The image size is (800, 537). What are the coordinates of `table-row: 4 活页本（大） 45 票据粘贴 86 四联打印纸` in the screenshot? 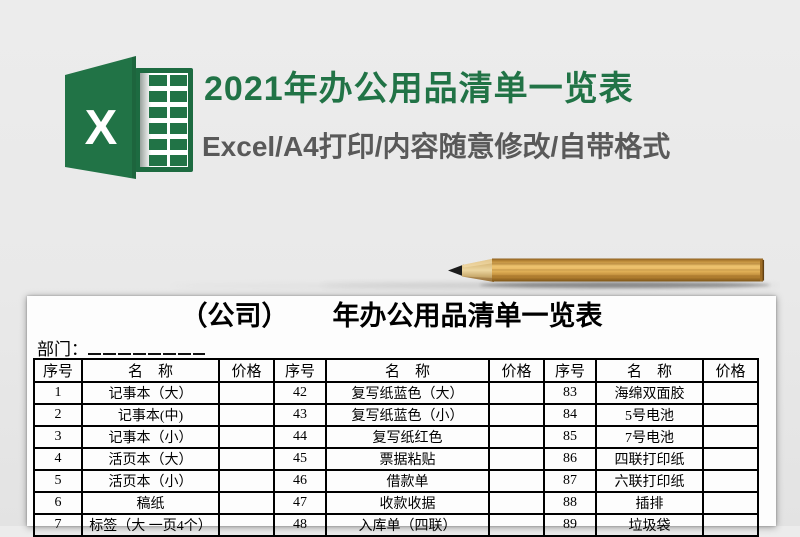 It's located at (396, 459).